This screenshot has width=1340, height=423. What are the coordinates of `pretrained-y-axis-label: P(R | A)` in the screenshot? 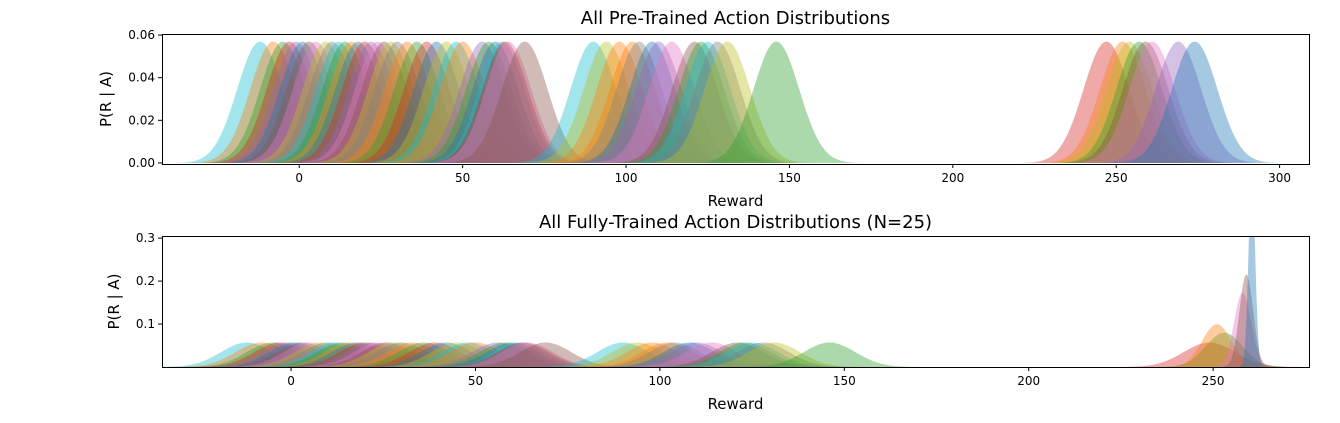 It's located at (106, 99).